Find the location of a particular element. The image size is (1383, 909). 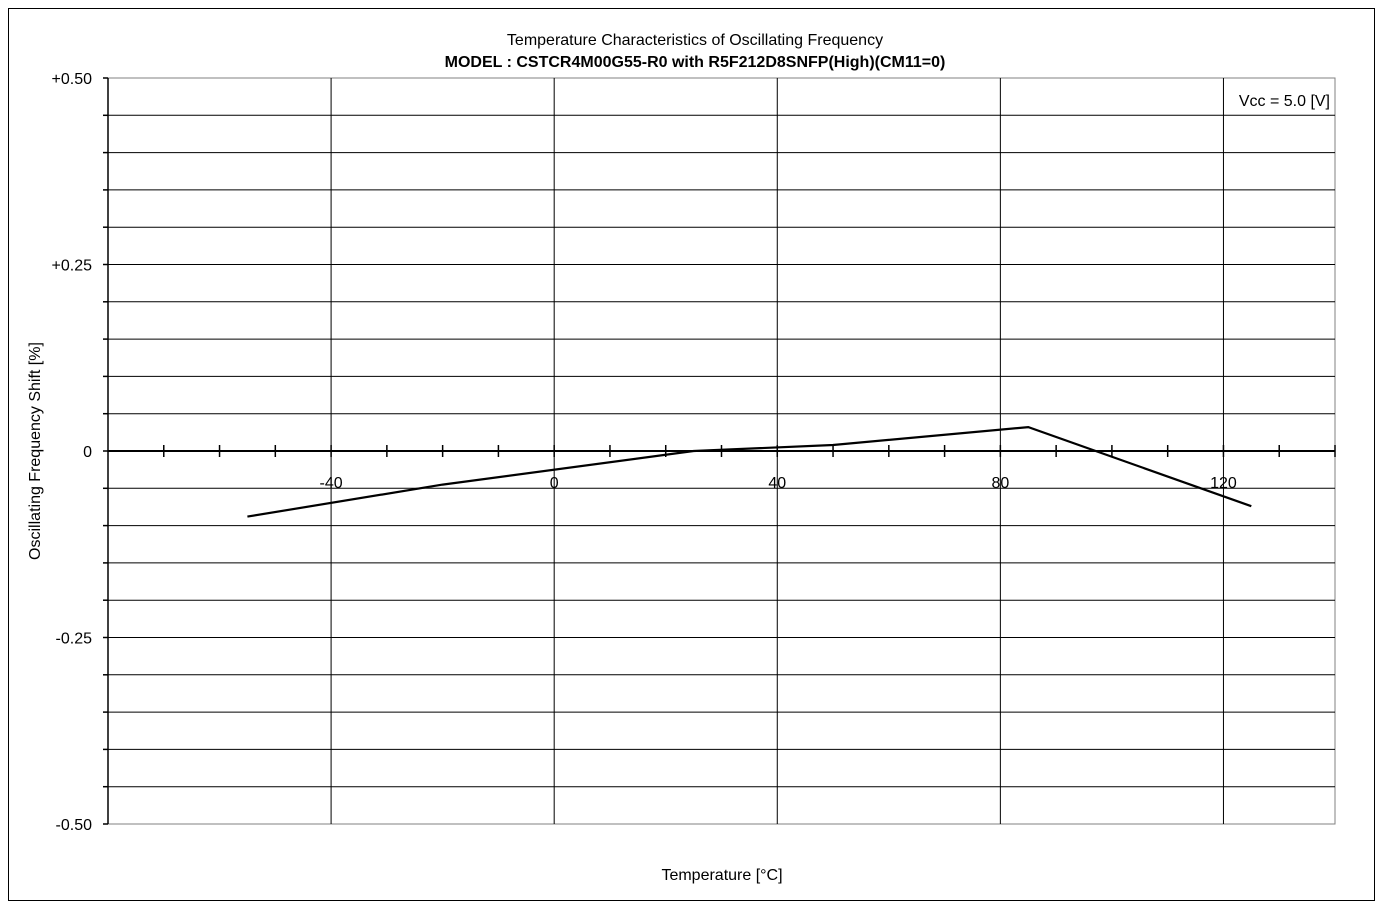

y-tick-label: -0.25 is located at coordinates (74, 639).